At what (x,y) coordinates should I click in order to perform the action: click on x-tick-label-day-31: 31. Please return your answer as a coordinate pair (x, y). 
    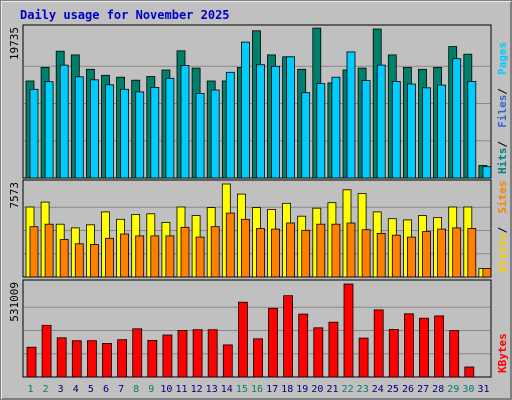
    Looking at the image, I should click on (483, 389).